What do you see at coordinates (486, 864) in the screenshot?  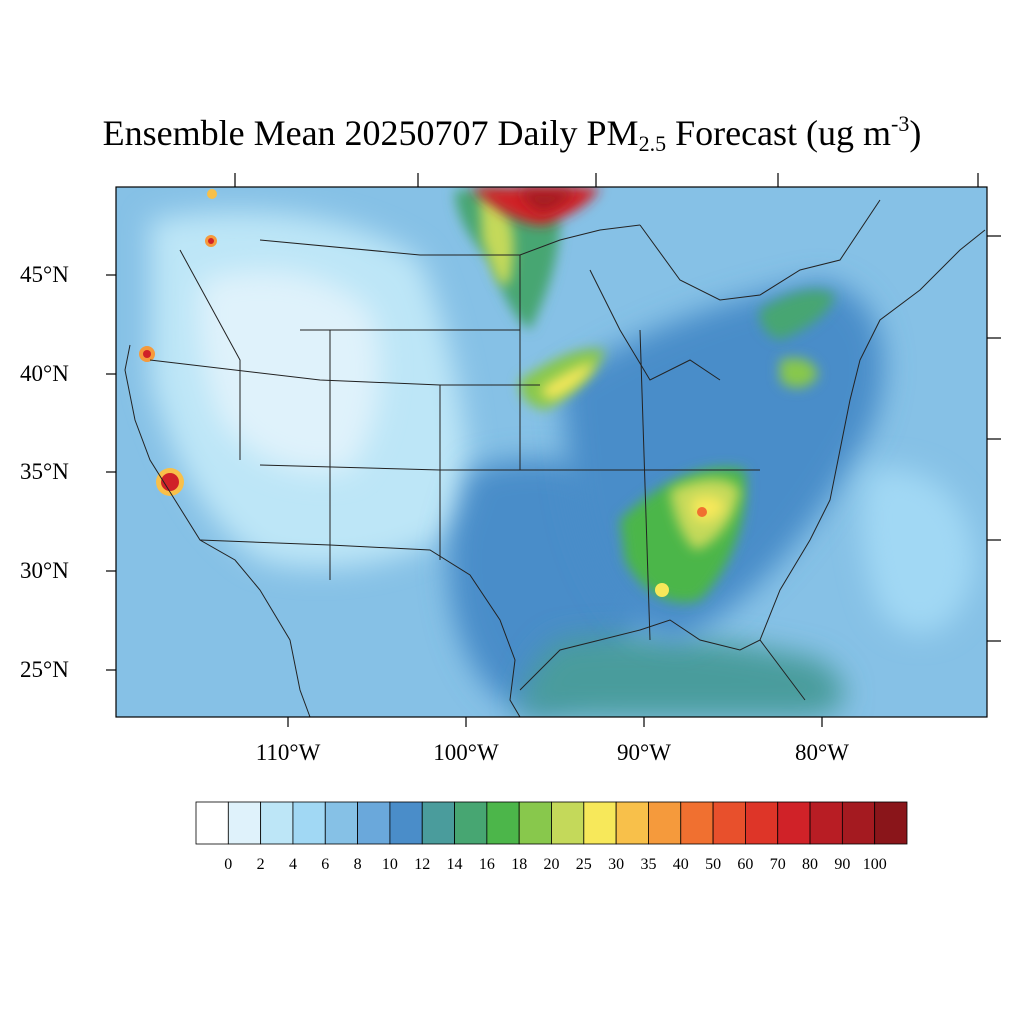 I see `colorbar-label: 16` at bounding box center [486, 864].